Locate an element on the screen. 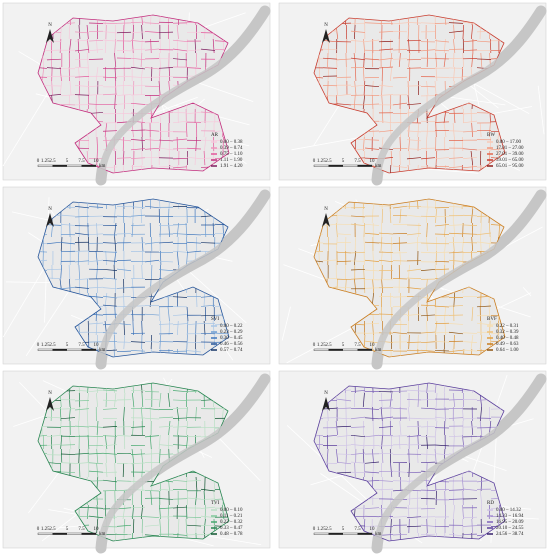 The height and width of the screenshot is (560, 550). legend-title: SVI is located at coordinates (215, 319).